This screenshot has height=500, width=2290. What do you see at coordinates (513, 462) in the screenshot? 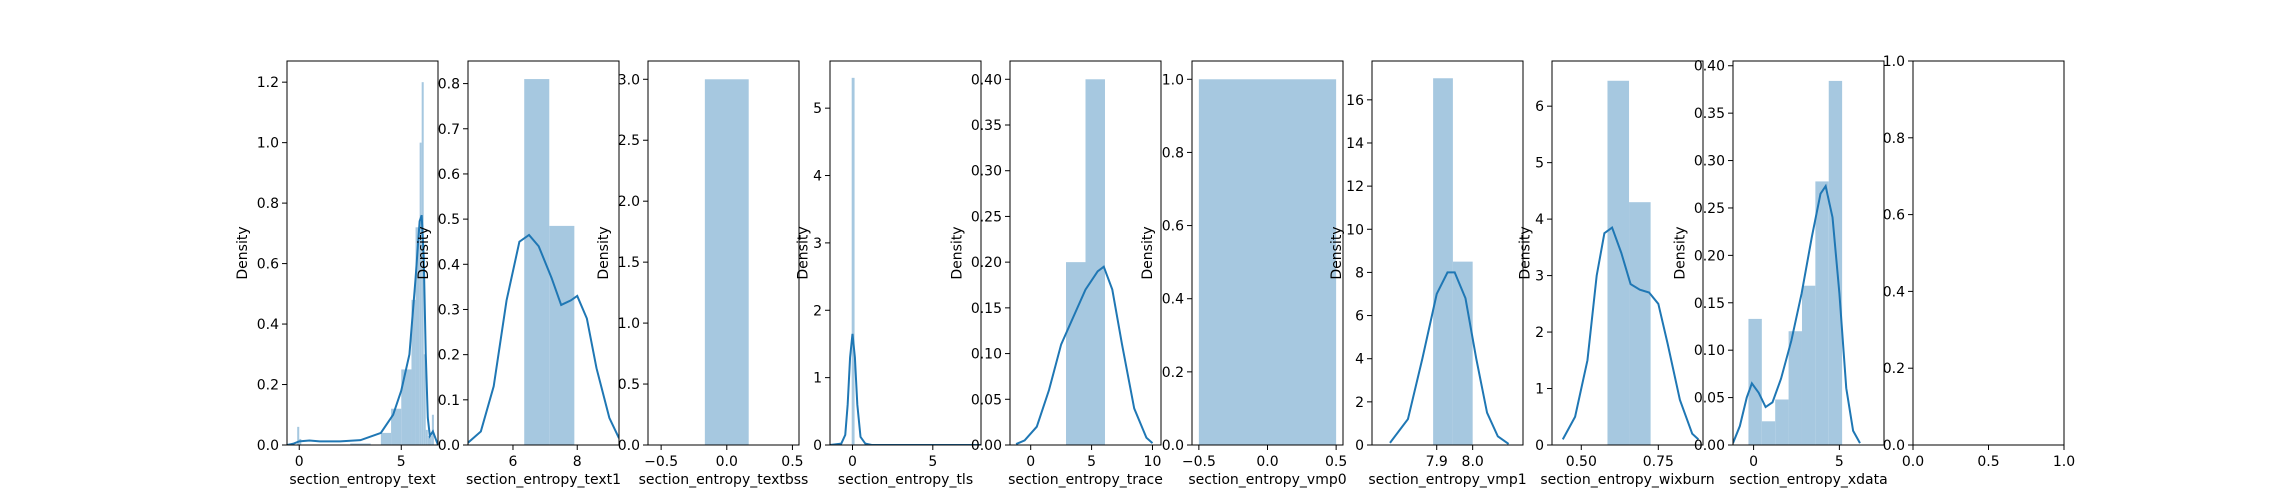
I see `x-tick-label: 6` at bounding box center [513, 462].